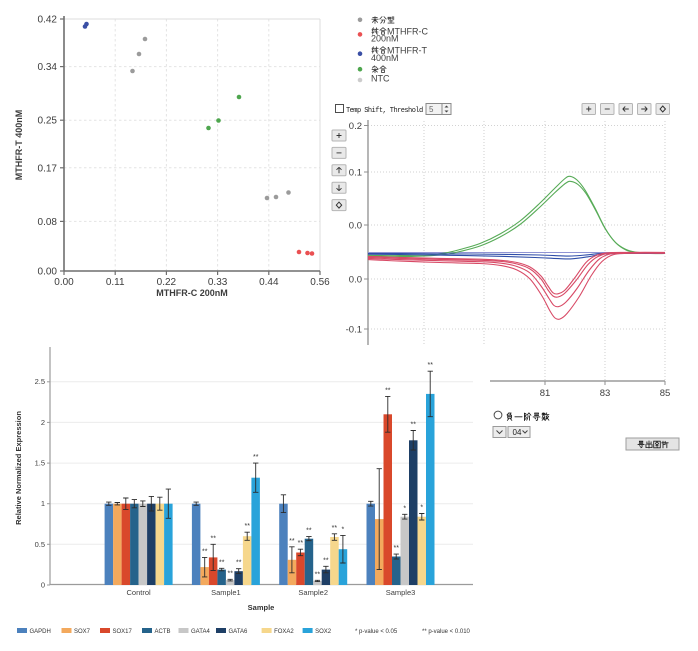 The width and height of the screenshot is (698, 651). What do you see at coordinates (40, 632) in the screenshot?
I see `svg-text: GAPDH` at bounding box center [40, 632].